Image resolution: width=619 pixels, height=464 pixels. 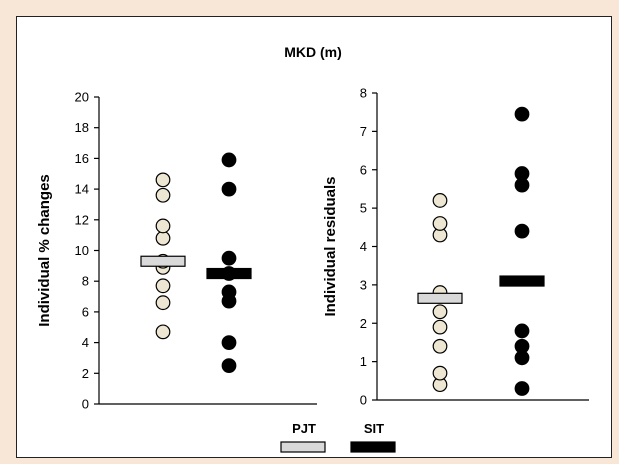 I want to click on resid-y-tick-label: 5, so click(x=363, y=208).